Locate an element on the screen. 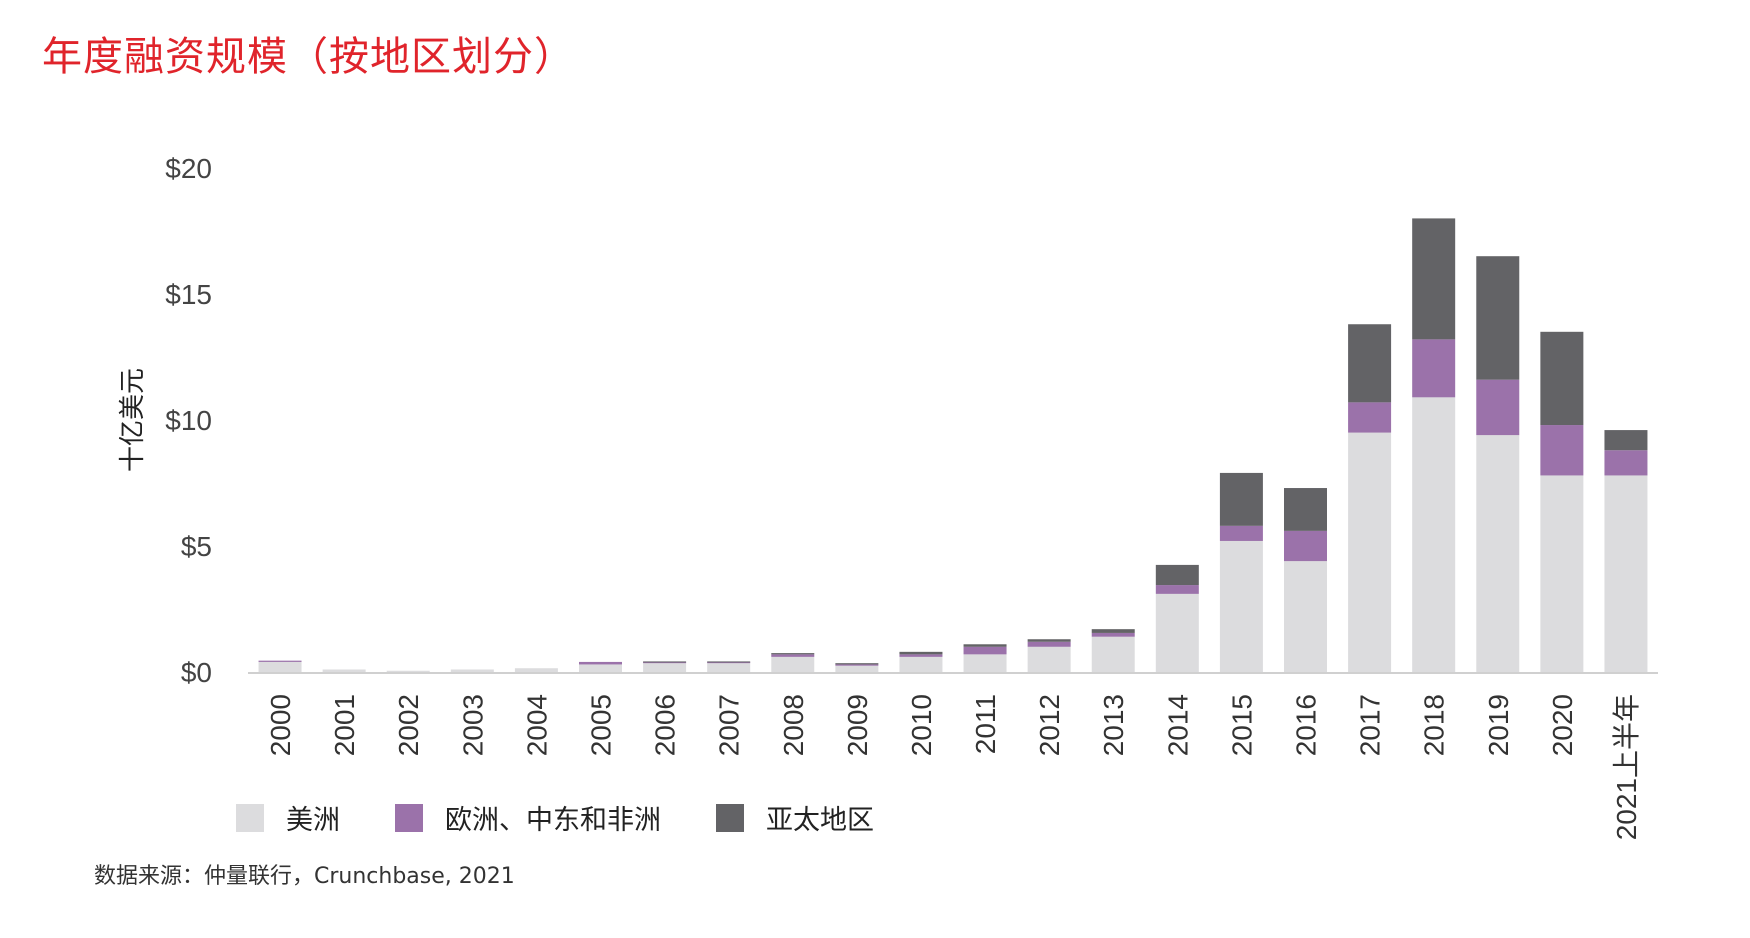  x-tick-label: 2017 is located at coordinates (1370, 725).